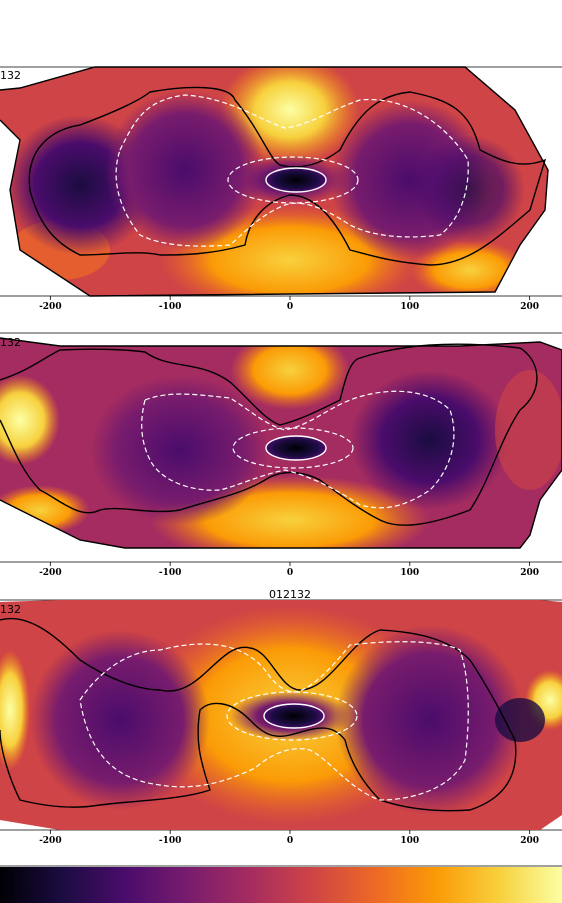 This screenshot has width=562, height=903. What do you see at coordinates (10, 342) in the screenshot?
I see `panel-2-label: 132` at bounding box center [10, 342].